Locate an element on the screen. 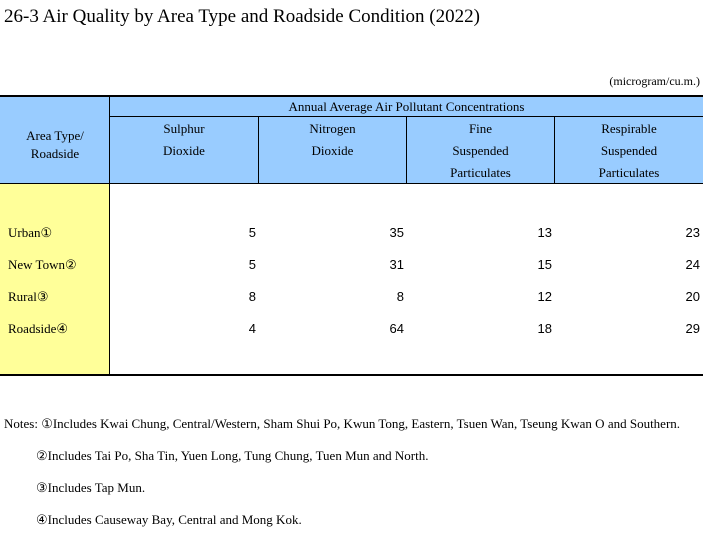 The width and height of the screenshot is (703, 537). cell-no2: 31 is located at coordinates (396, 264).